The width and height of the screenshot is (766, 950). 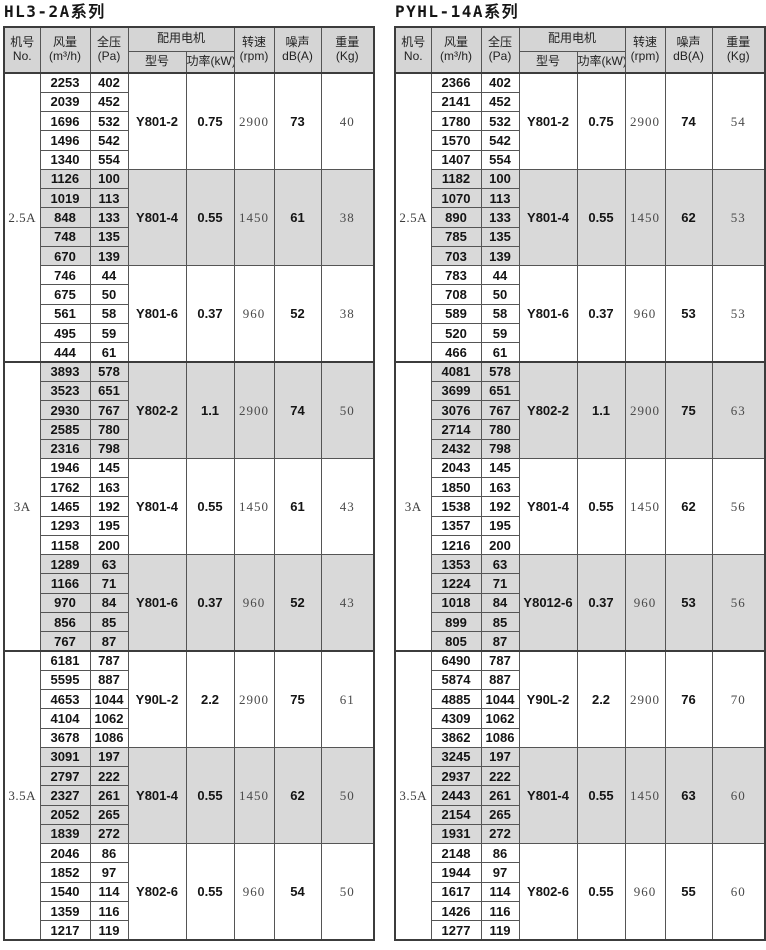 I want to click on table-row: 703 139, so click(x=580, y=256).